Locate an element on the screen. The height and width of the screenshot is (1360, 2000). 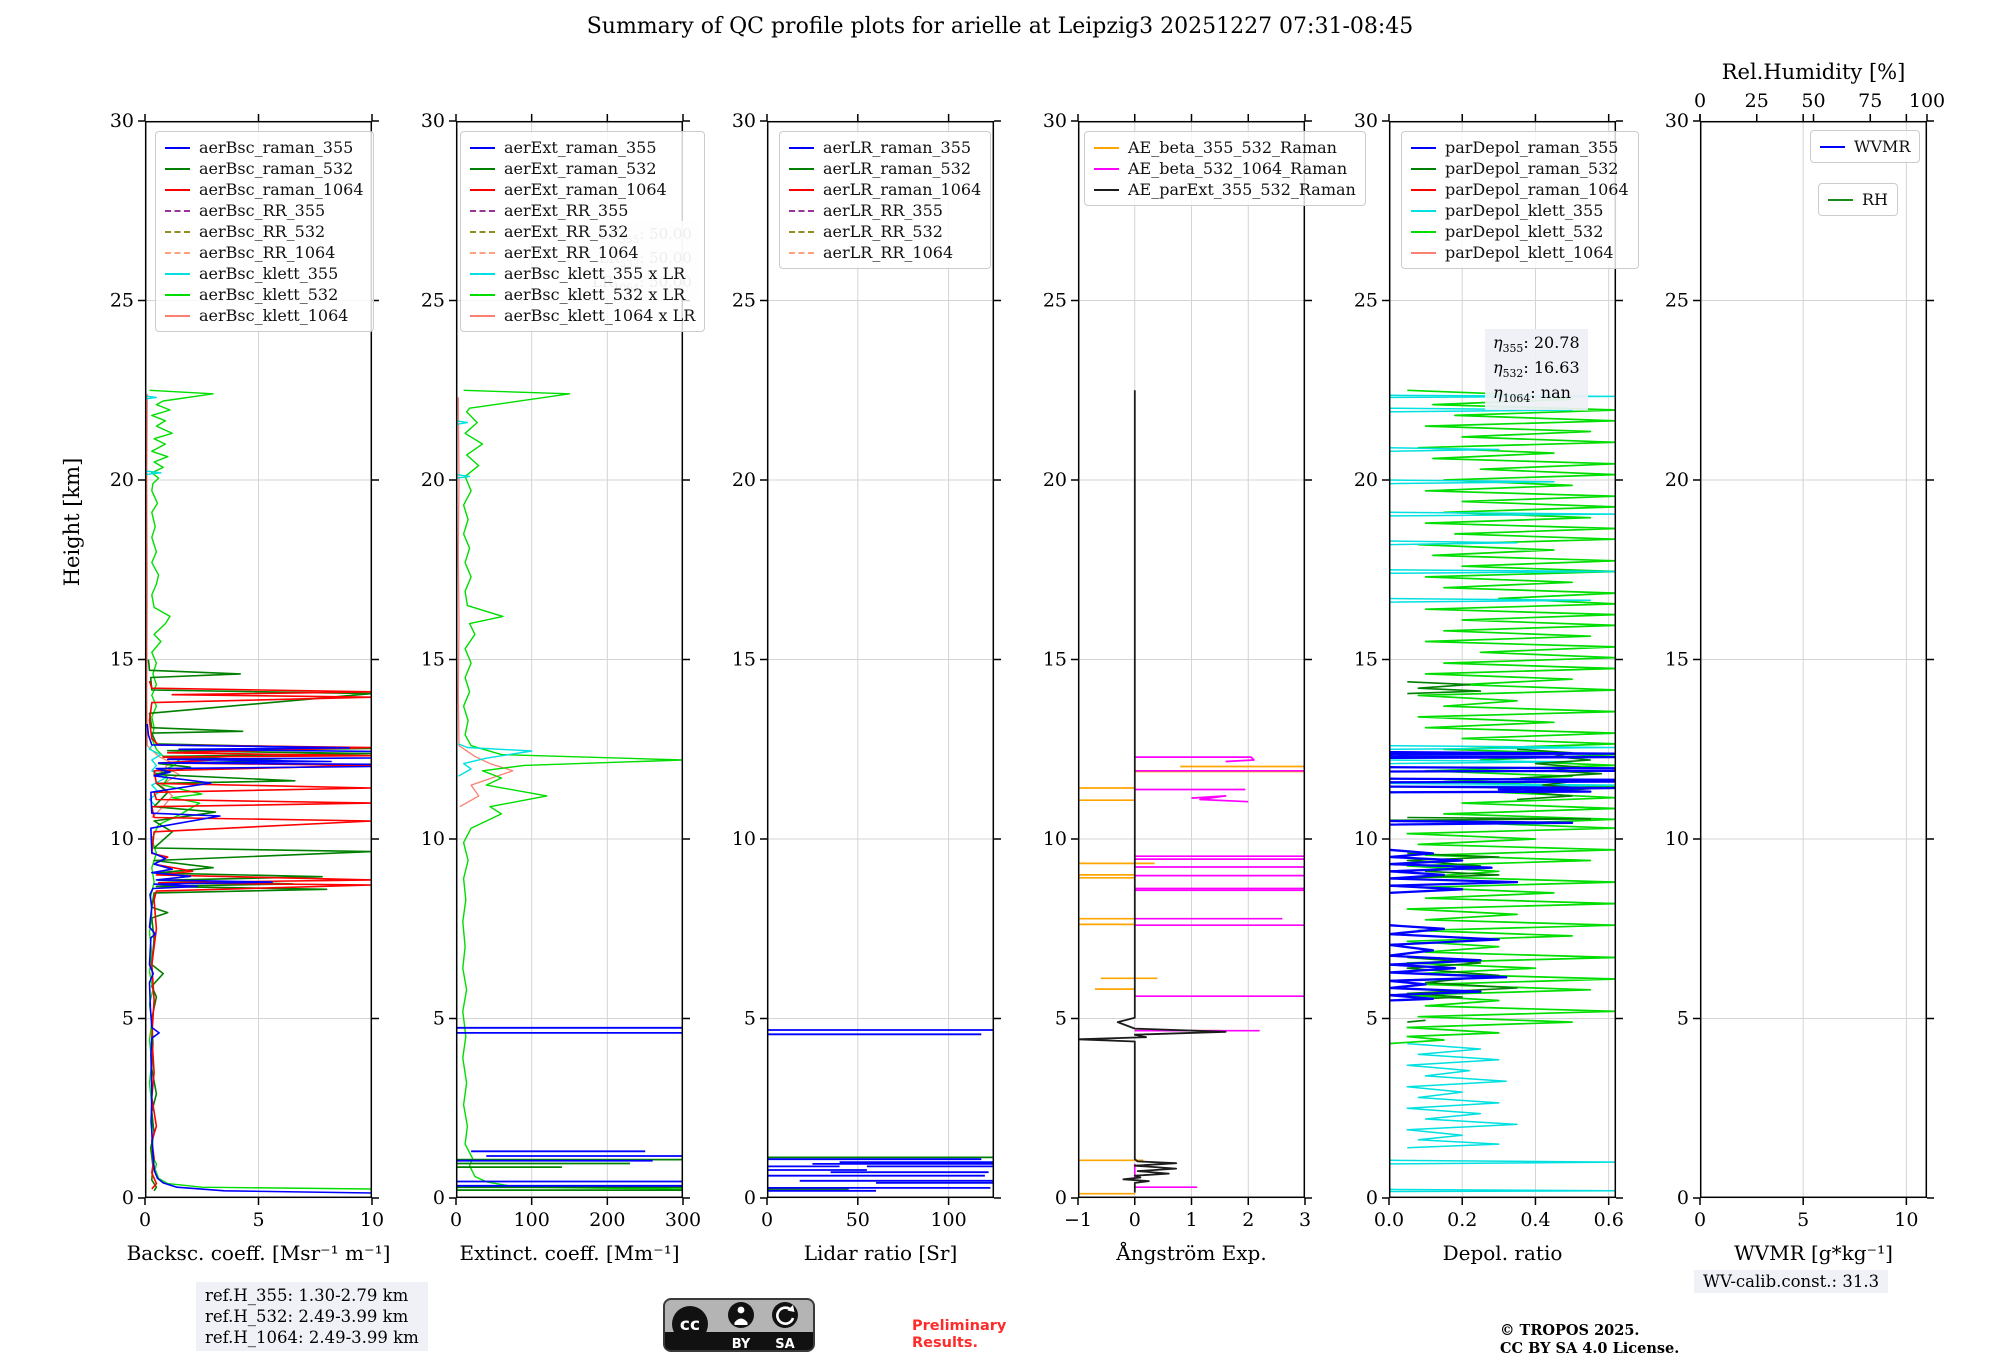
x-tick-label: 300 is located at coordinates (683, 1220).